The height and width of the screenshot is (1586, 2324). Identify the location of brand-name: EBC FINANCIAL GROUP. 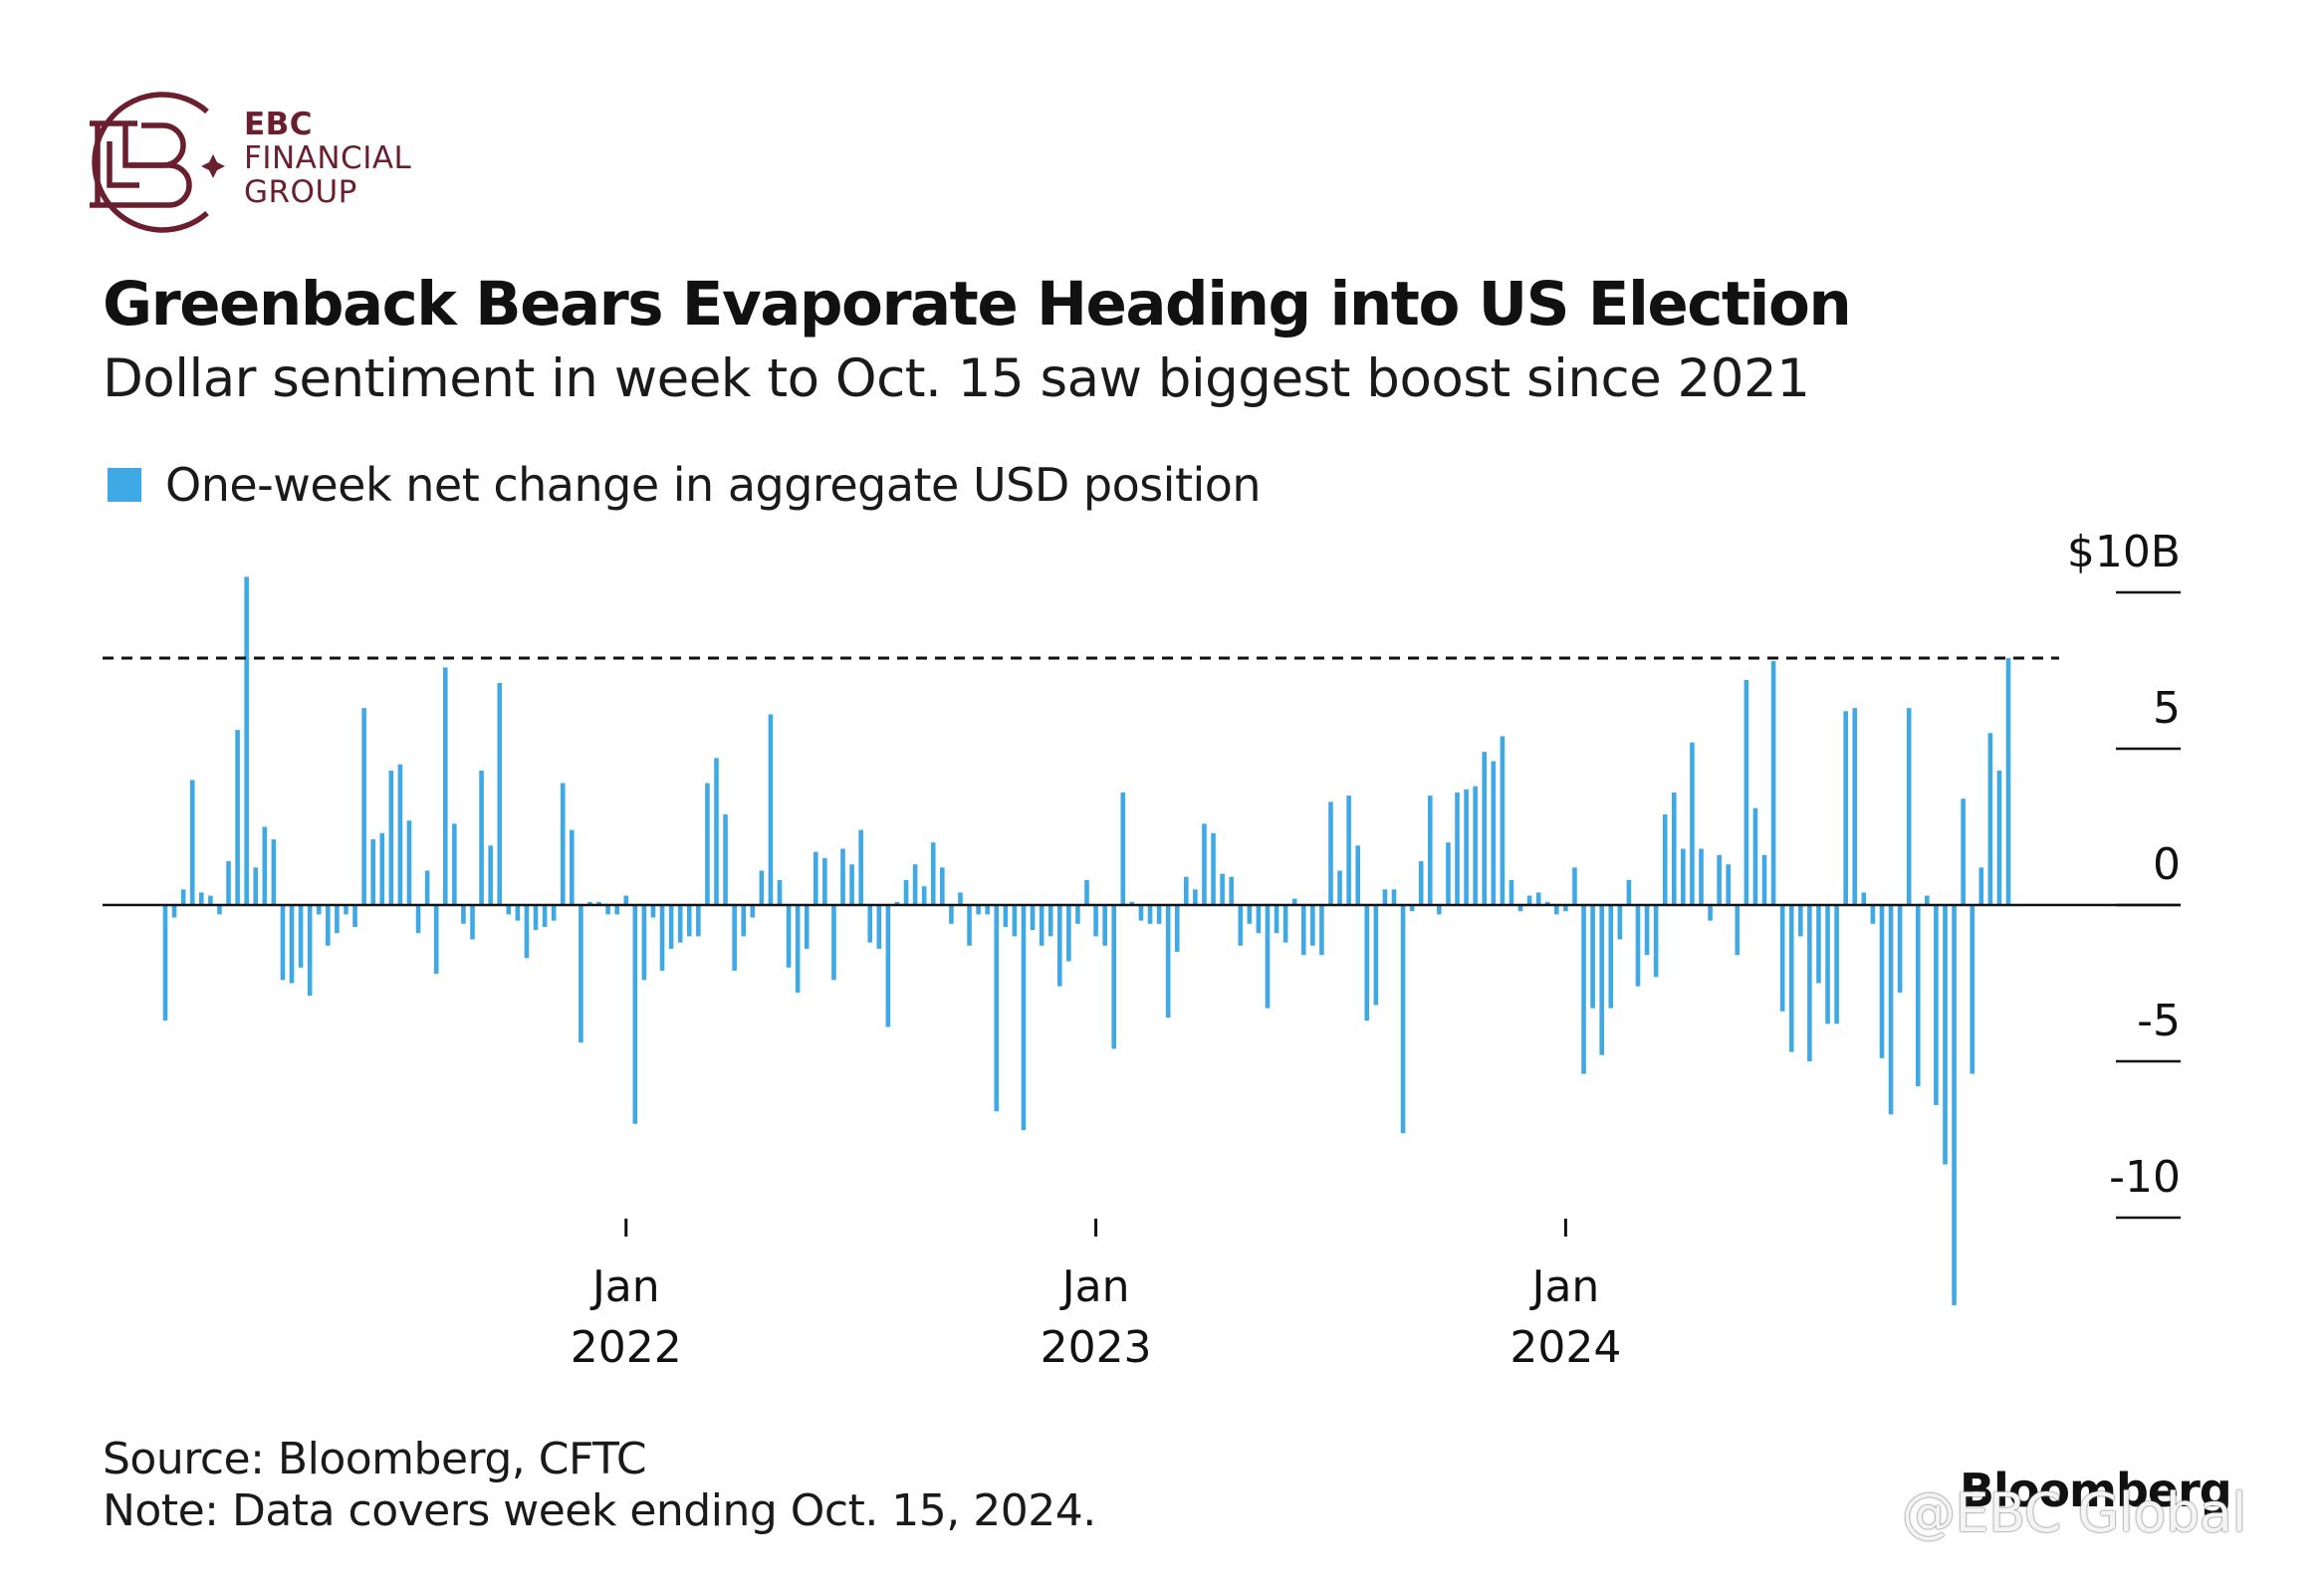
(327, 158).